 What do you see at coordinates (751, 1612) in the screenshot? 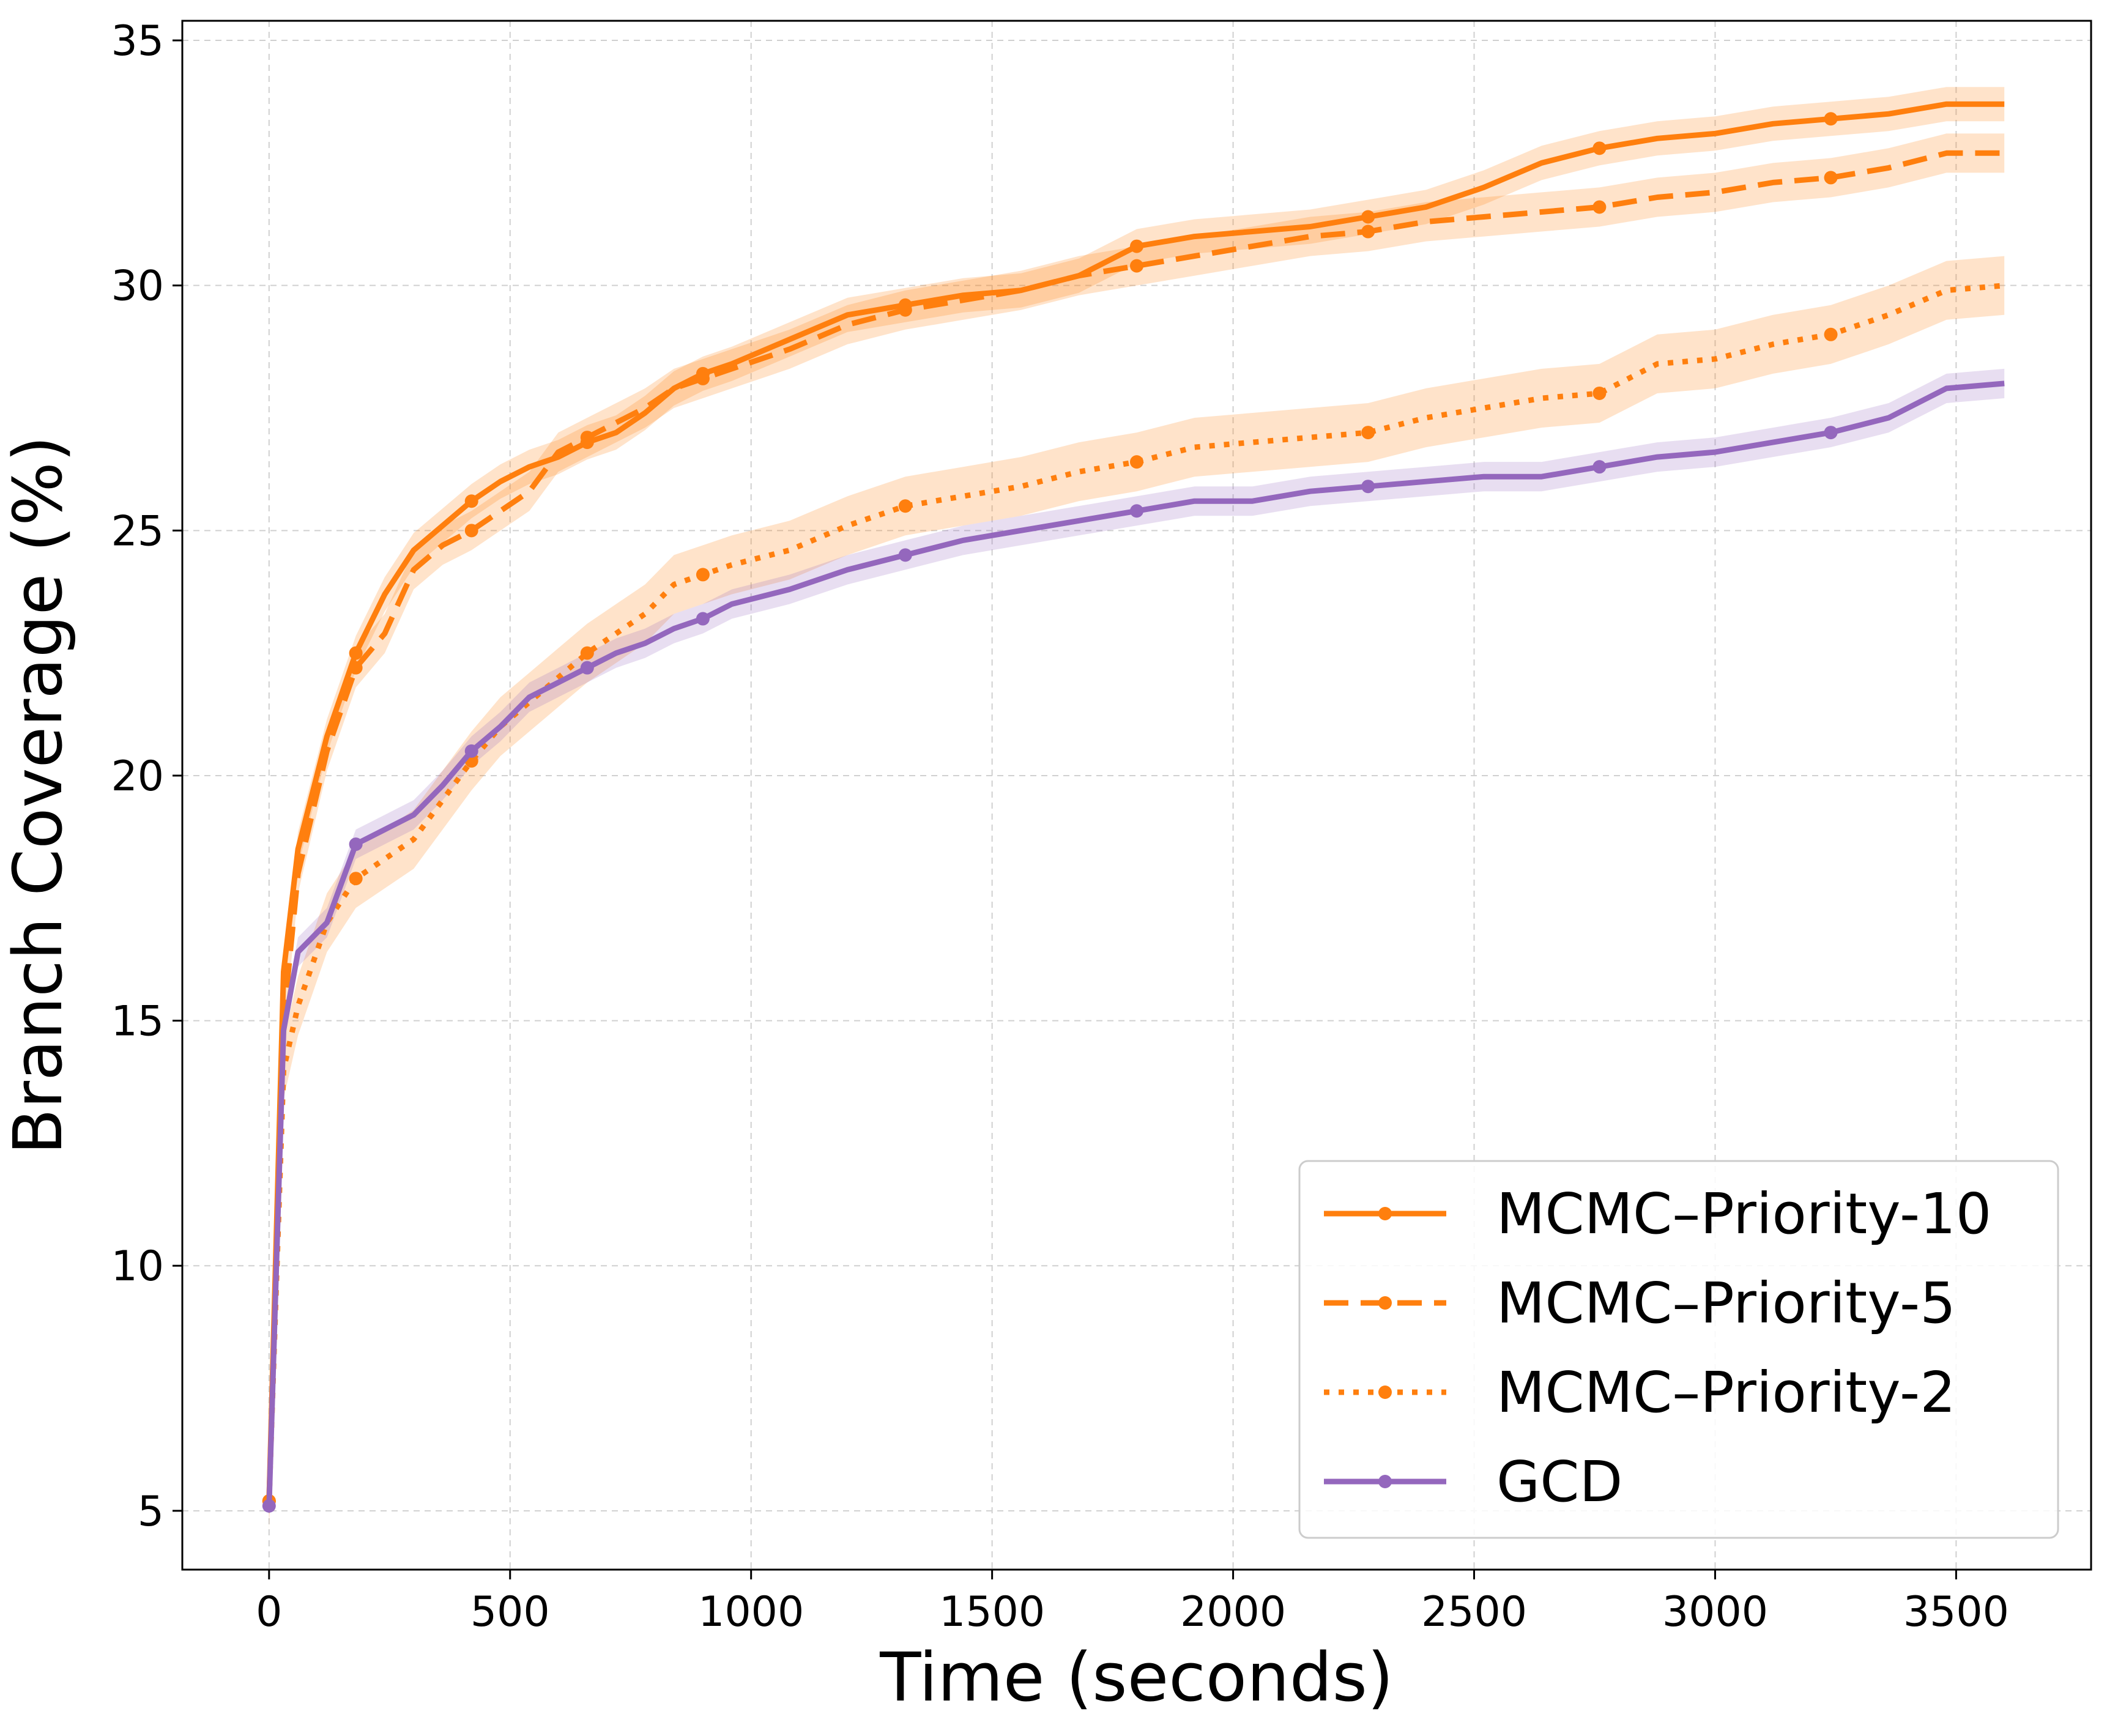
I see `x-tick-label: 1000` at bounding box center [751, 1612].